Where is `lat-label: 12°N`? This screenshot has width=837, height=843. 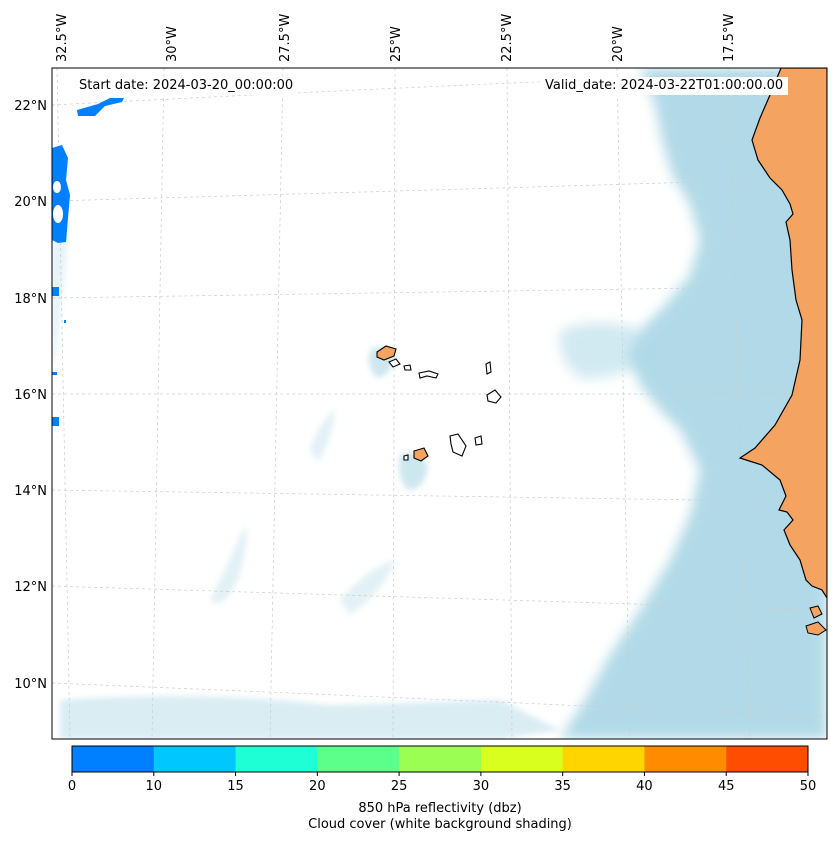 lat-label: 12°N is located at coordinates (30, 587).